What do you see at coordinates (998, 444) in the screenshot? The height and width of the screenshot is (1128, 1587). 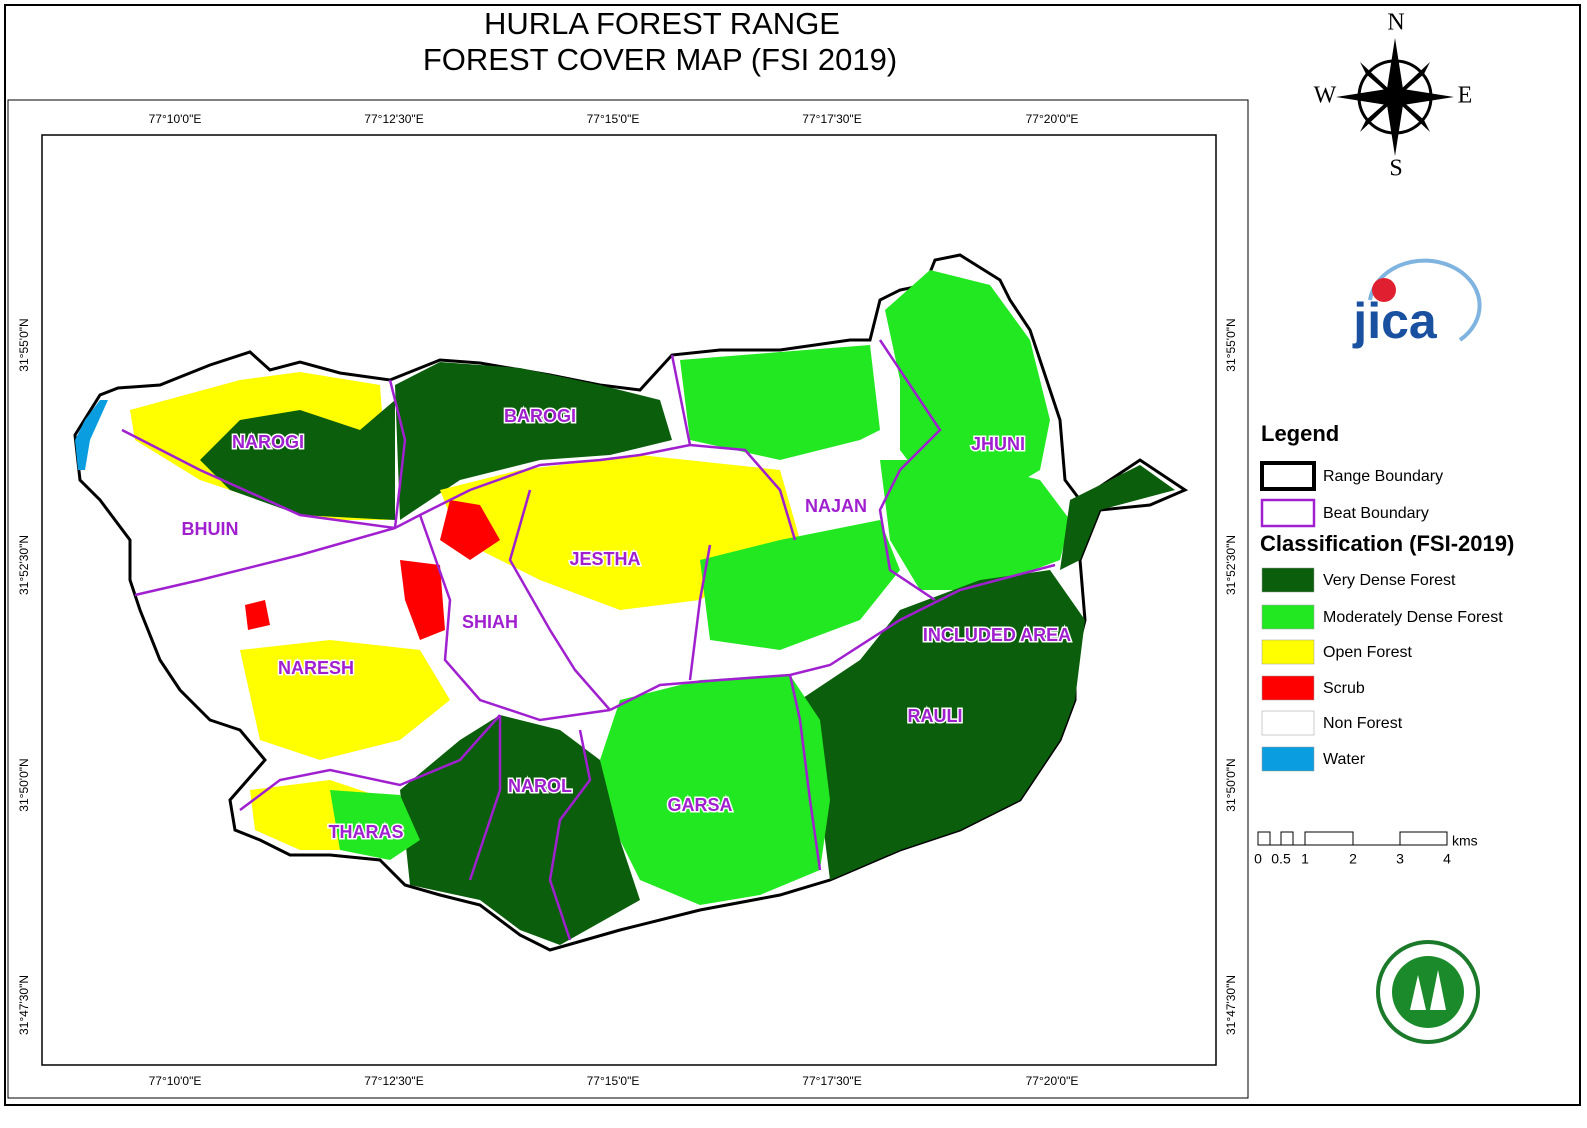 I see `beat-label: JHUNI` at bounding box center [998, 444].